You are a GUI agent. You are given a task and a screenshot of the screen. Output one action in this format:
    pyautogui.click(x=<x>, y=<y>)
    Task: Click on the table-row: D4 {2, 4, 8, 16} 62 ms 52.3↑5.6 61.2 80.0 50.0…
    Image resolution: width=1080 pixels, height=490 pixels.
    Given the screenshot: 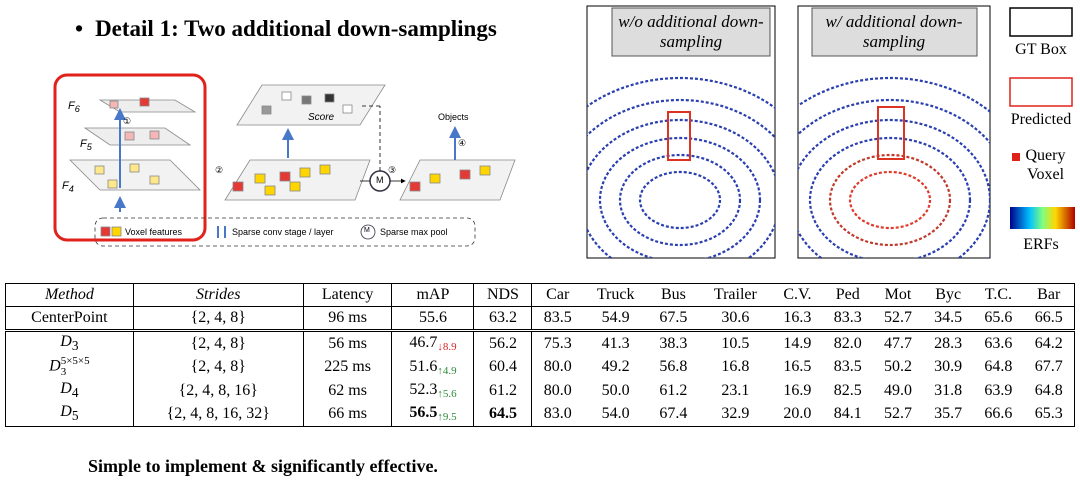 What is the action you would take?
    pyautogui.click(x=540, y=391)
    